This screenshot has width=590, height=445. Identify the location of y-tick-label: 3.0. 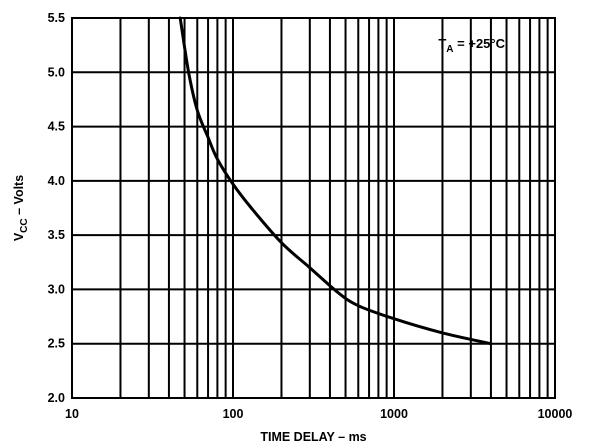
(56, 289).